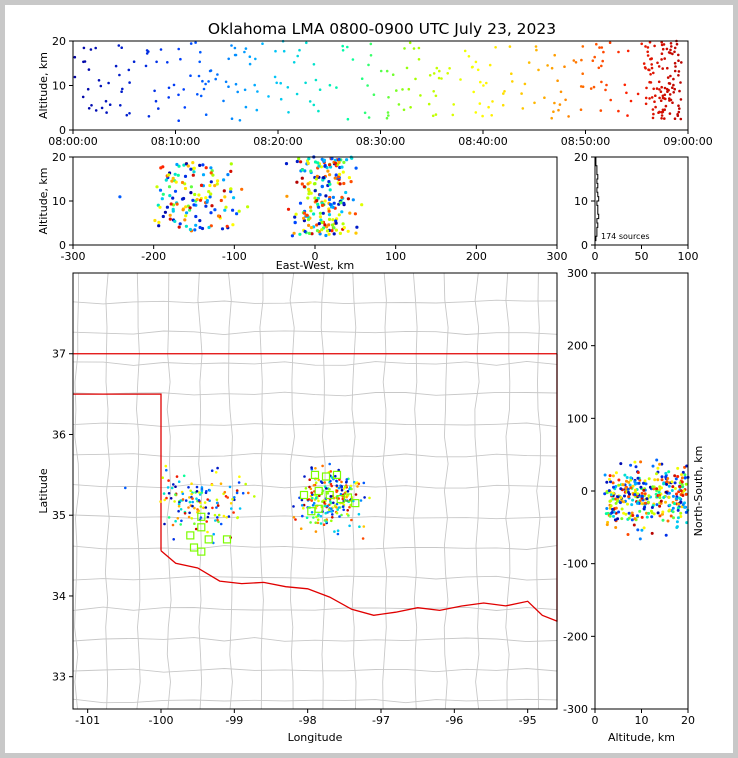 The width and height of the screenshot is (738, 758). Describe the element at coordinates (381, 720) in the screenshot. I see `map-x-tick-label: -97` at that location.